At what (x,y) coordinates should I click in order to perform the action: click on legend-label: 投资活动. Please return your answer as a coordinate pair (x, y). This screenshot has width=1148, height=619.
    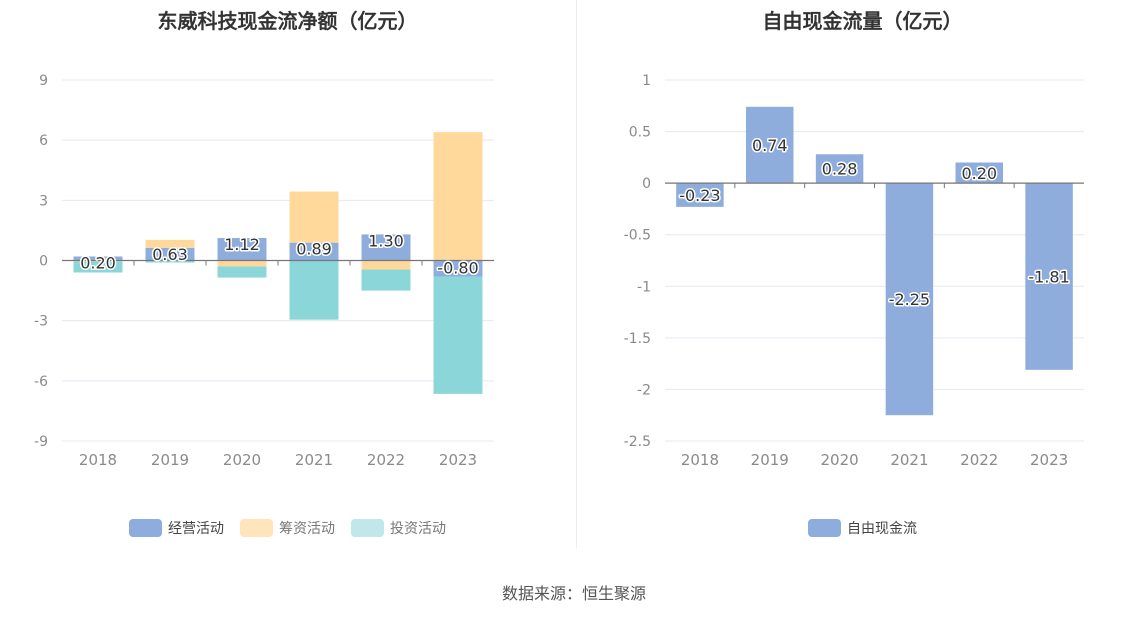
    Looking at the image, I should click on (418, 529).